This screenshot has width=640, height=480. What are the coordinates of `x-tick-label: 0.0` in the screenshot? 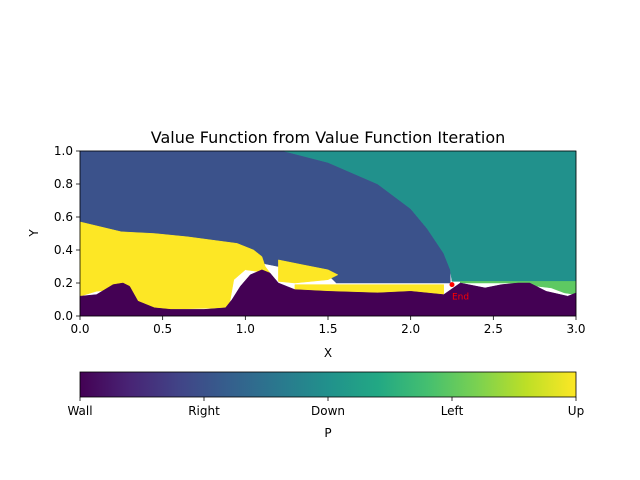 It's located at (79, 329).